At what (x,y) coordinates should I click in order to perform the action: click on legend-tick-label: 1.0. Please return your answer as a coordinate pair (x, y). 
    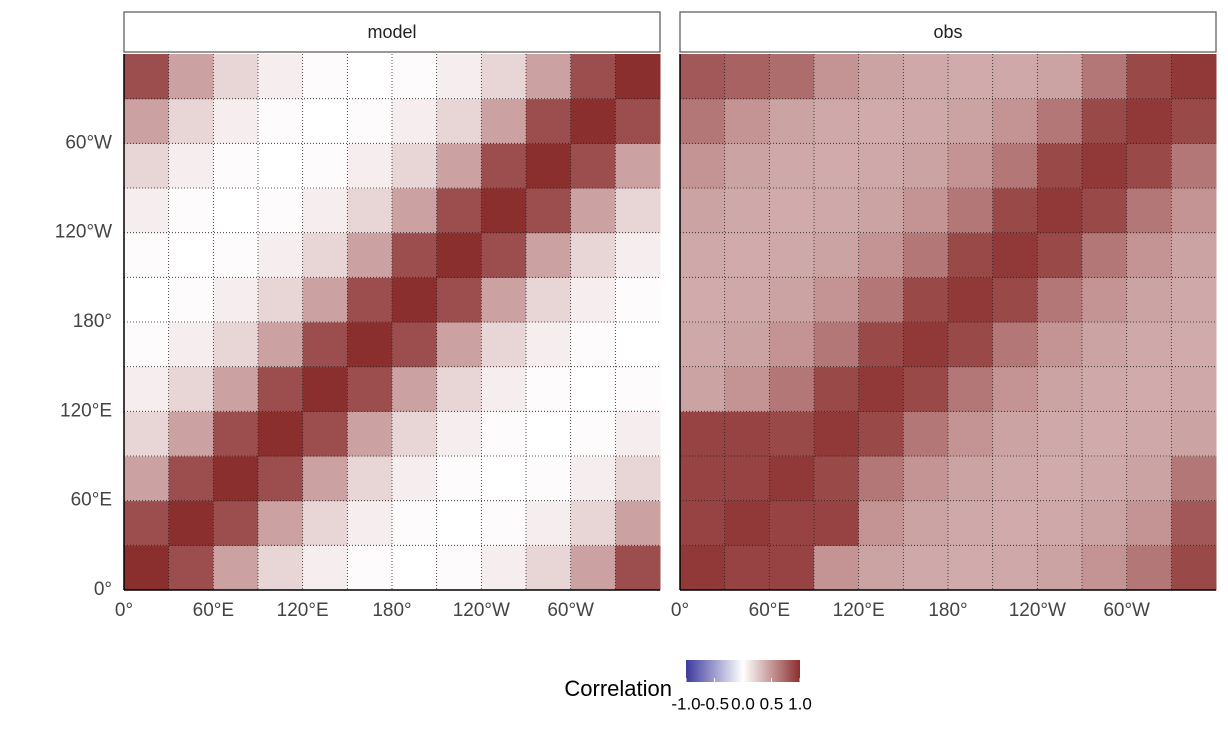
    Looking at the image, I should click on (800, 703).